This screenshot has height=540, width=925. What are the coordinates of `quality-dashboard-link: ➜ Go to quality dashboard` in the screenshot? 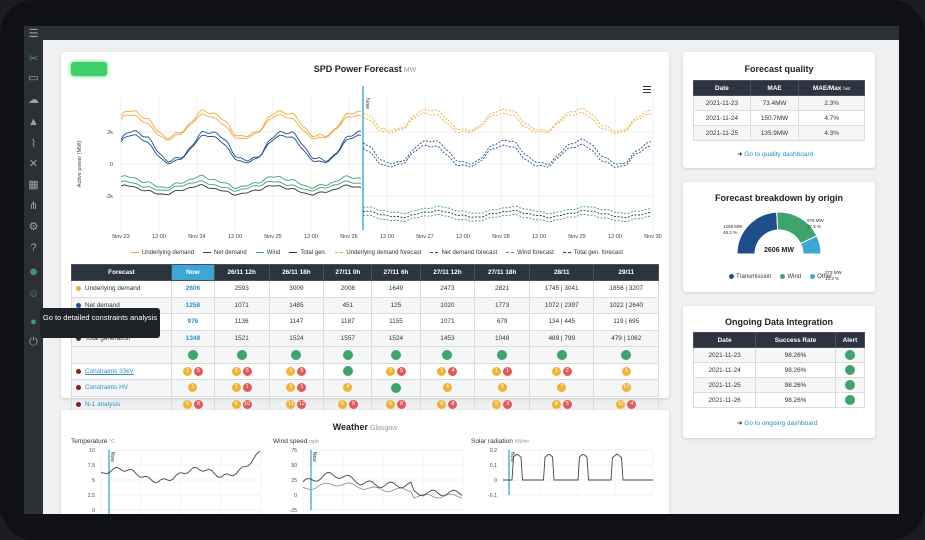 It's located at (775, 154).